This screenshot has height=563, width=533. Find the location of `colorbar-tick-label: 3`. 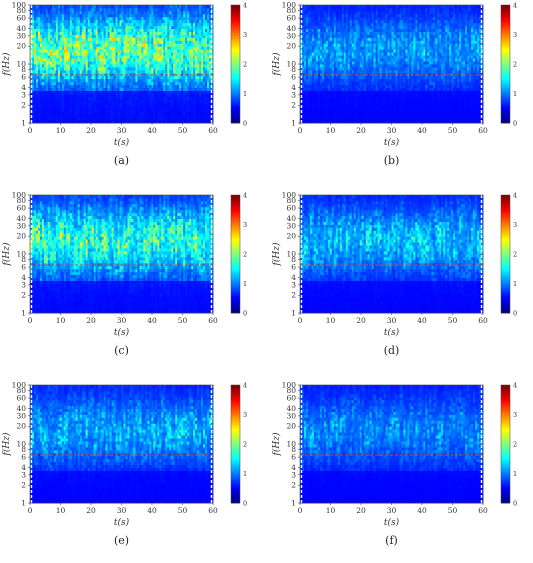

colorbar-tick-label: 3 is located at coordinates (245, 35).